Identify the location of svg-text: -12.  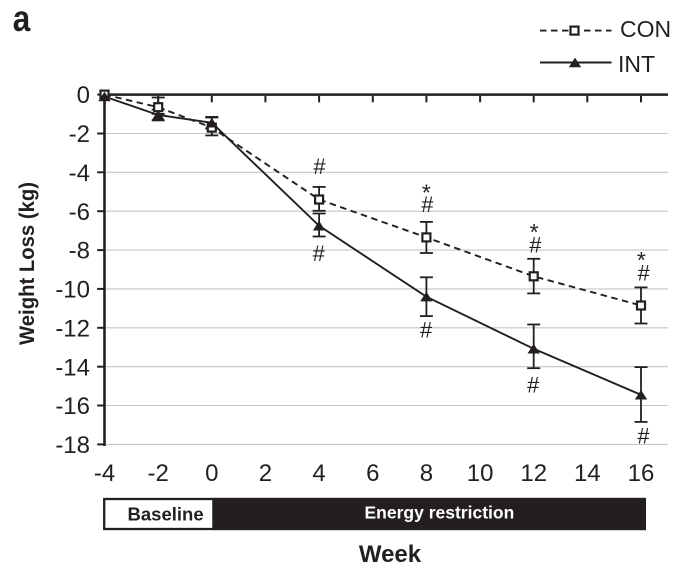
(72, 328).